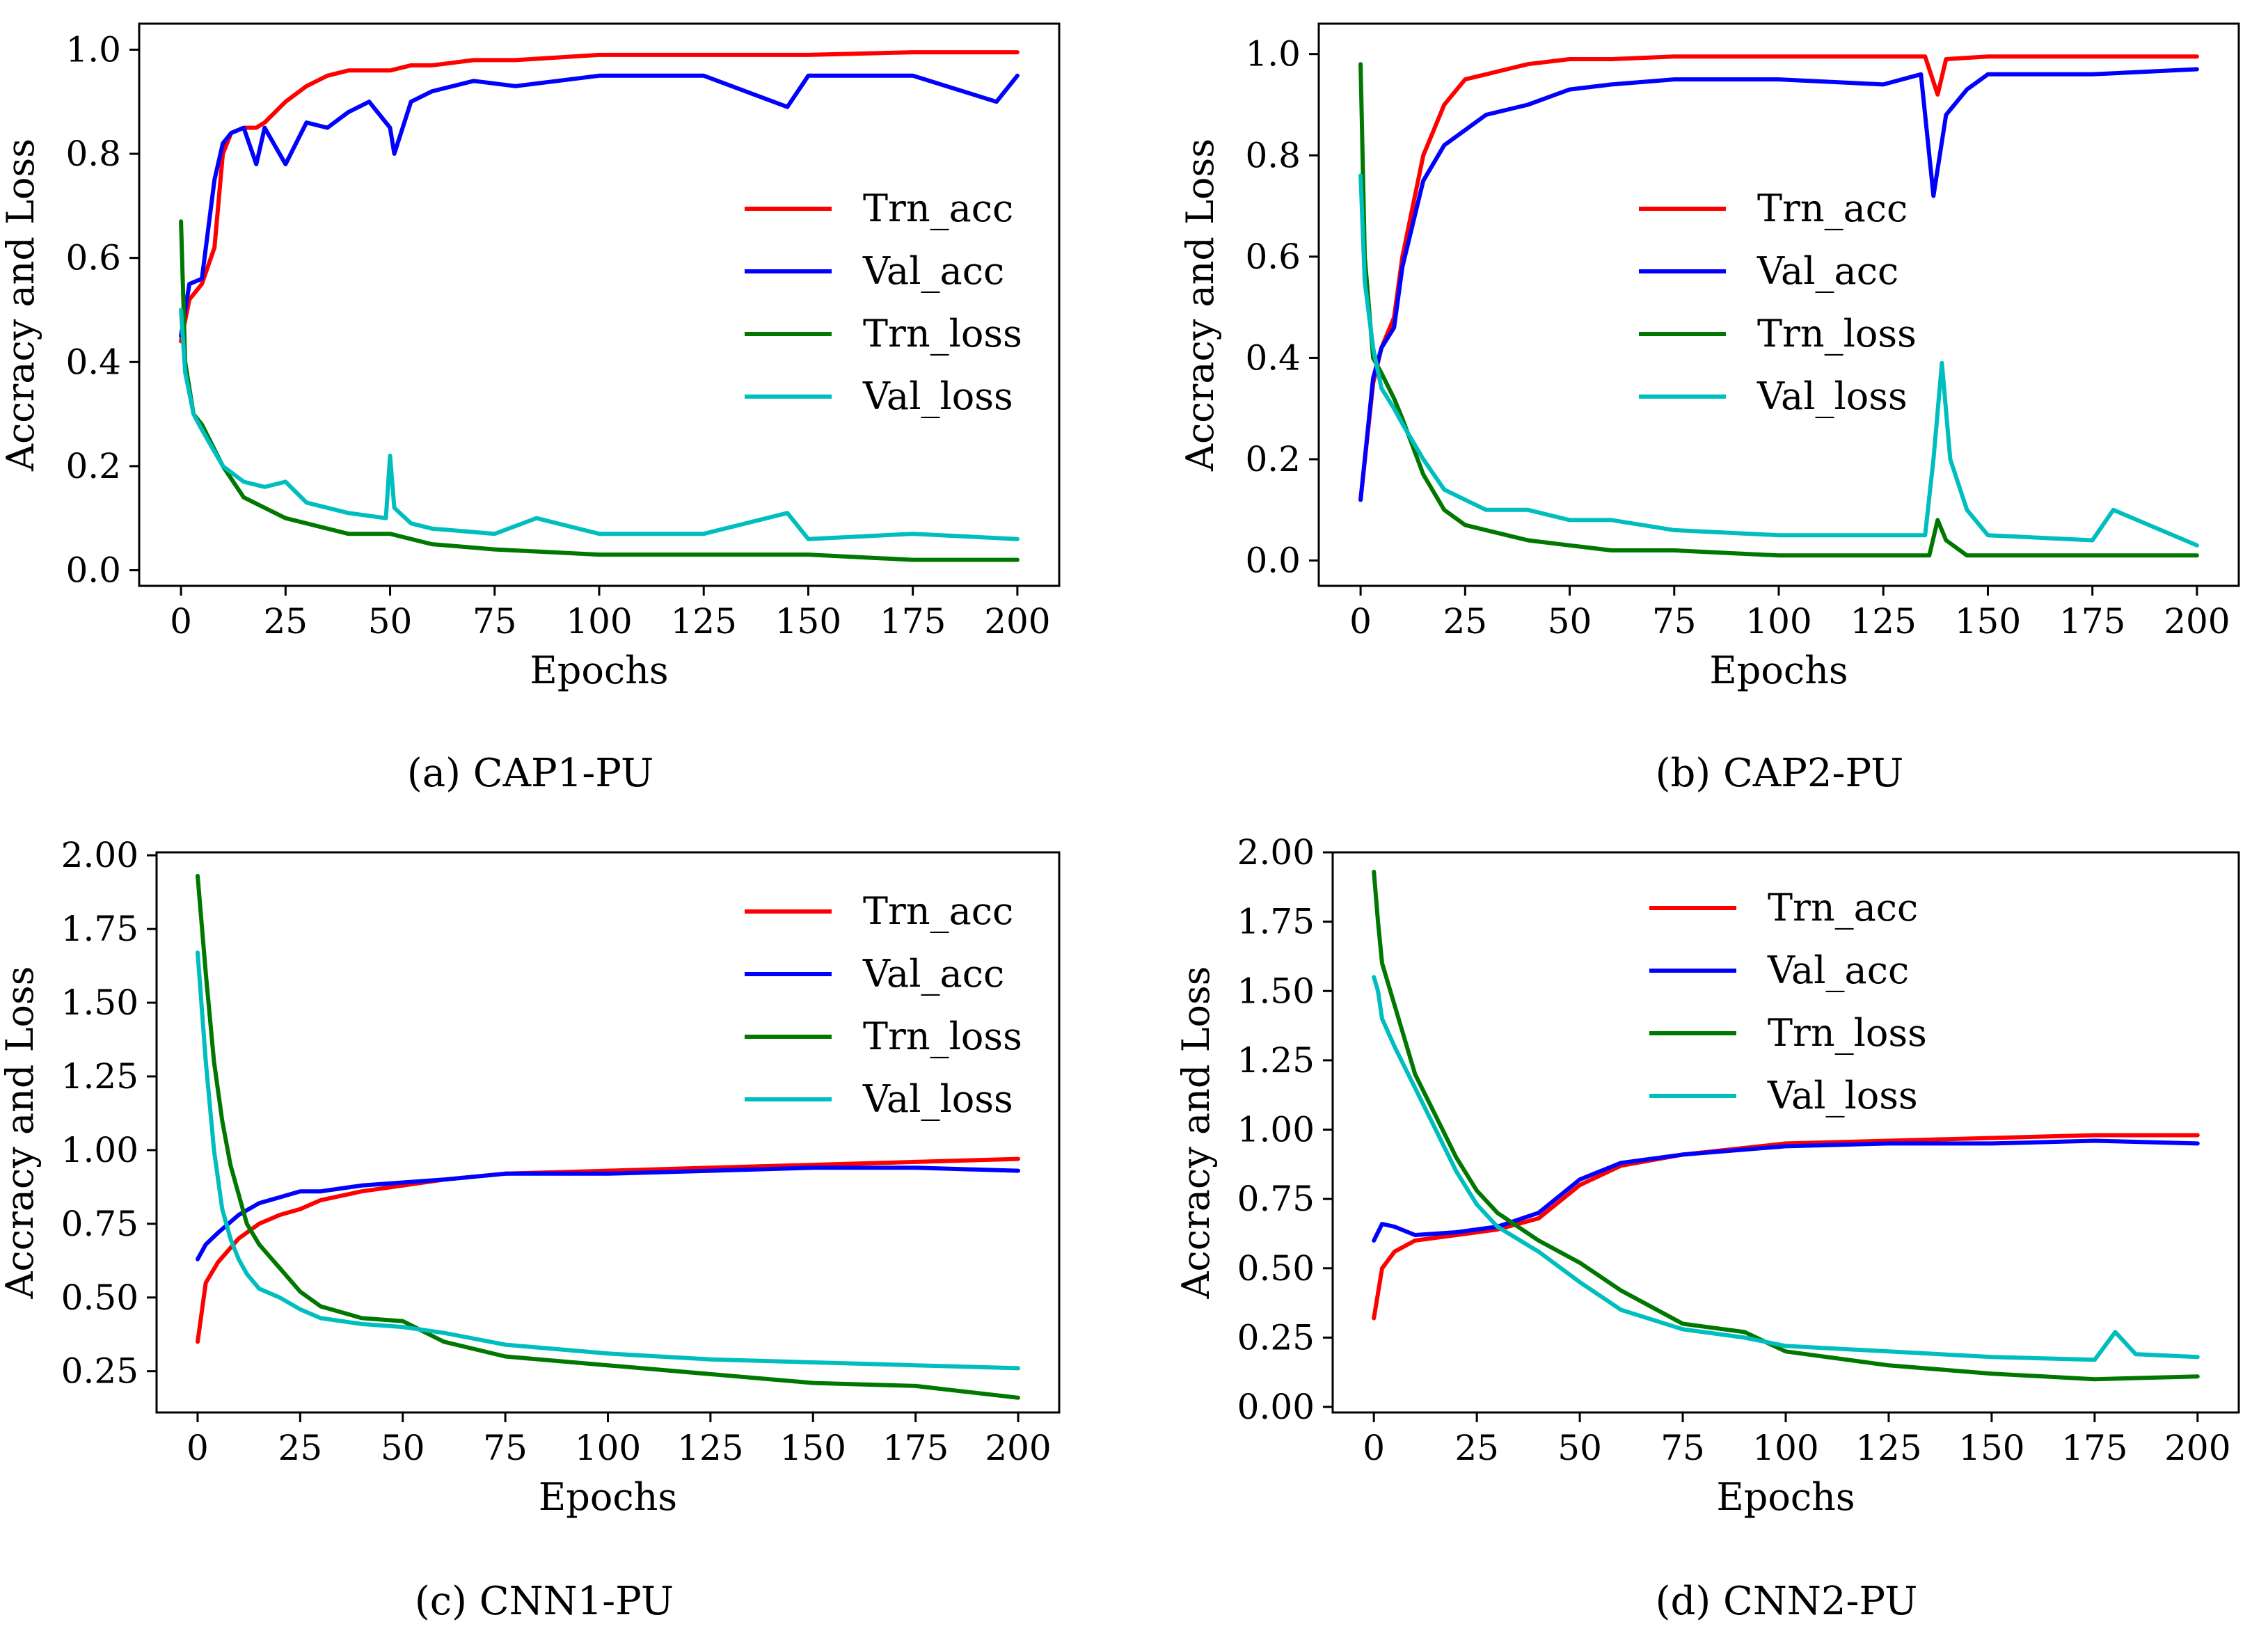 The image size is (2268, 1640). What do you see at coordinates (93, 362) in the screenshot?
I see `y-tick-label: 0.4` at bounding box center [93, 362].